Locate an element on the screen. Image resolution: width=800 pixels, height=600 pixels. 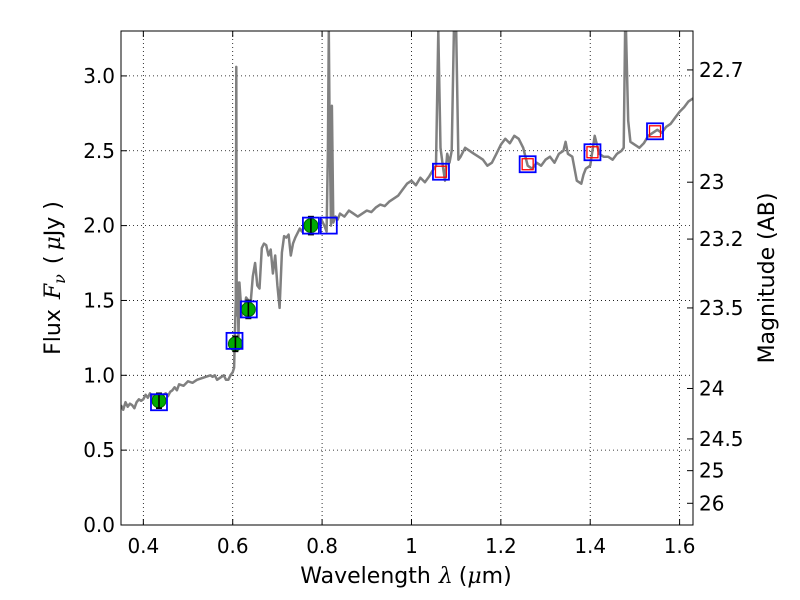
x-axis-label: Wavelength λ (μm) is located at coordinates (405, 576).